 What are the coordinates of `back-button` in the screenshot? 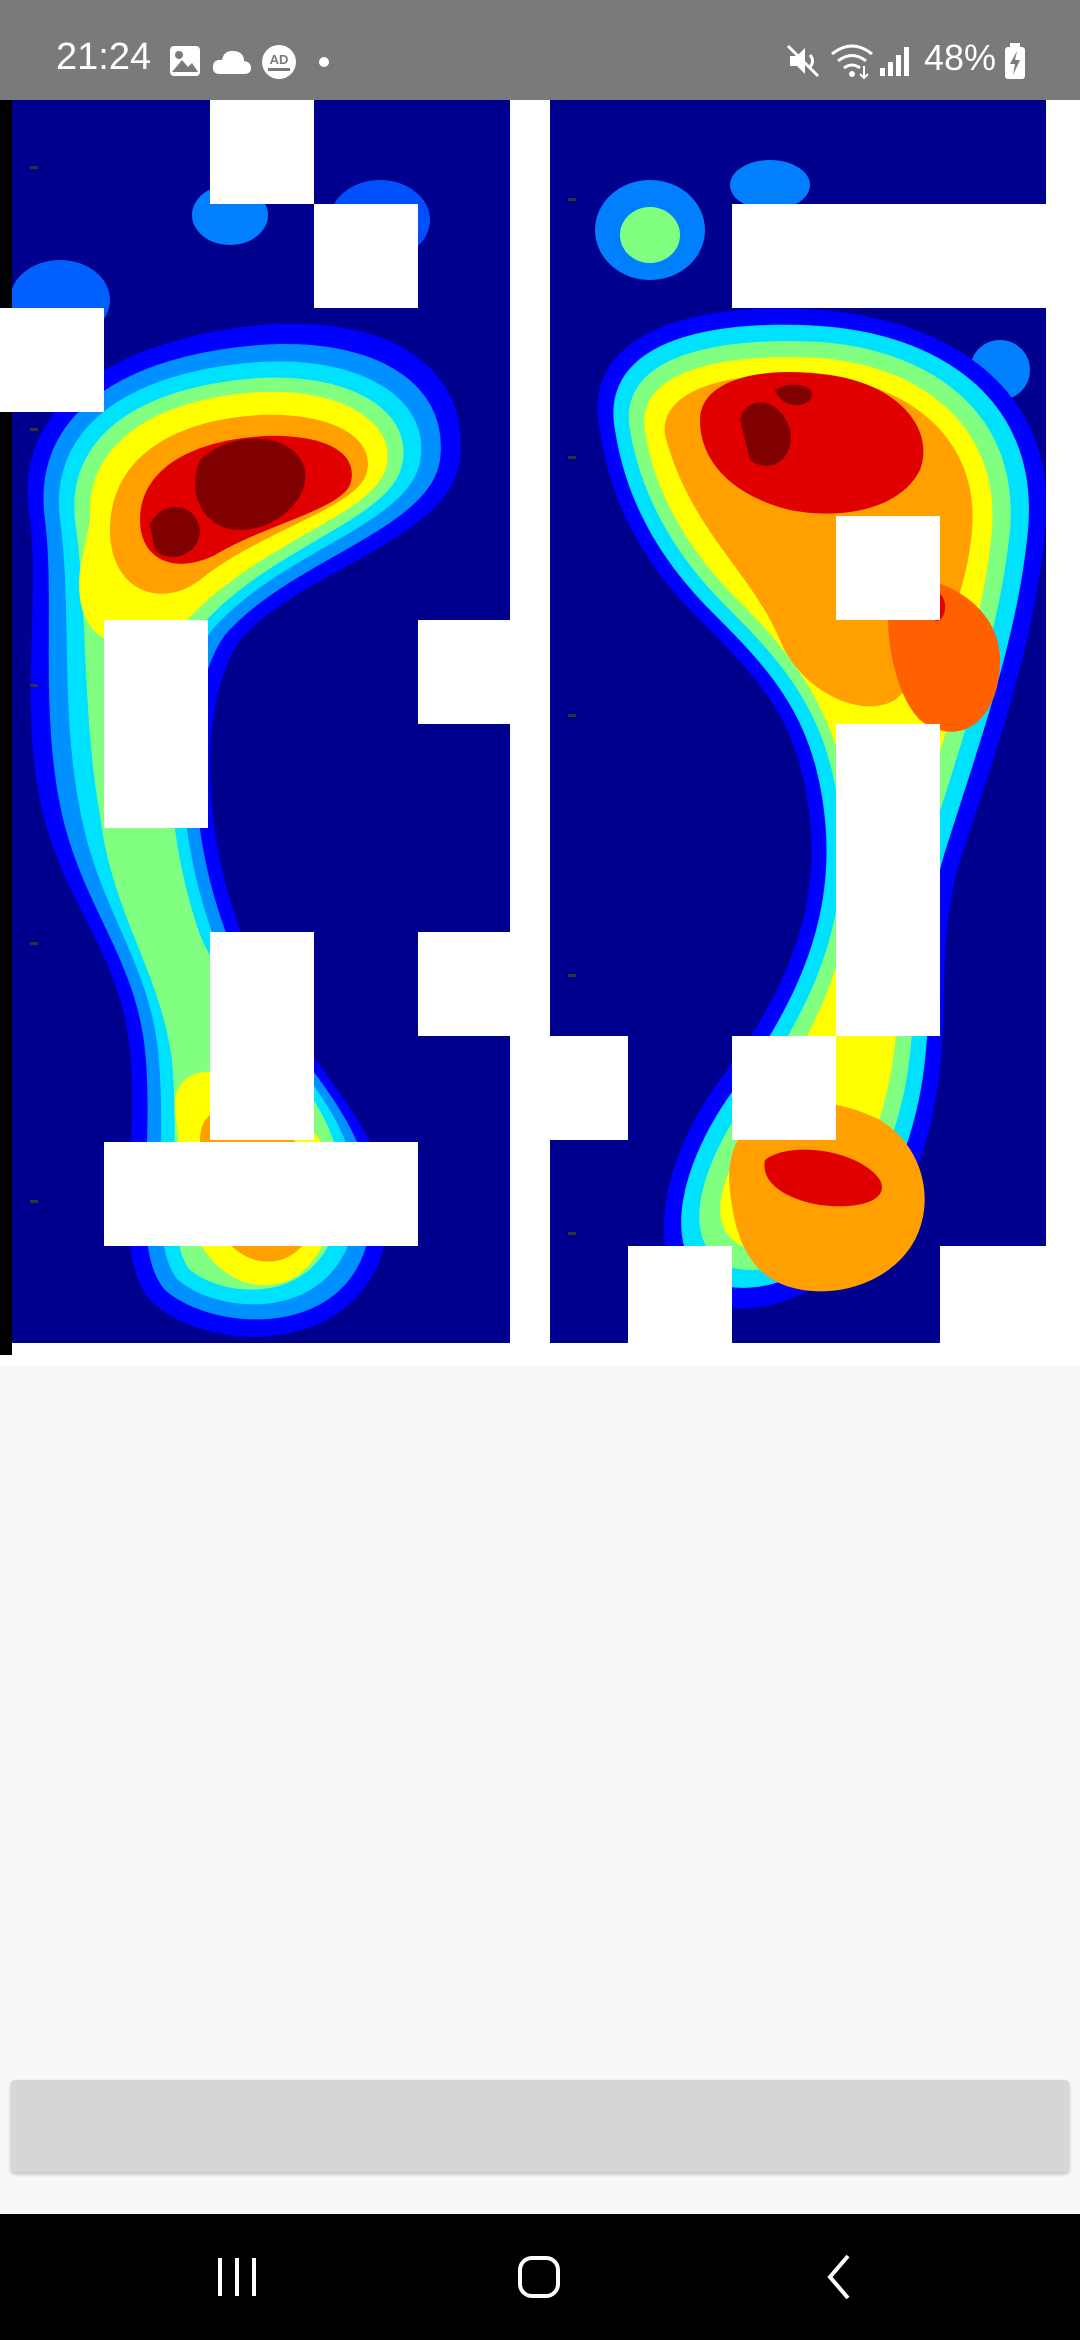 It's located at (841, 2277).